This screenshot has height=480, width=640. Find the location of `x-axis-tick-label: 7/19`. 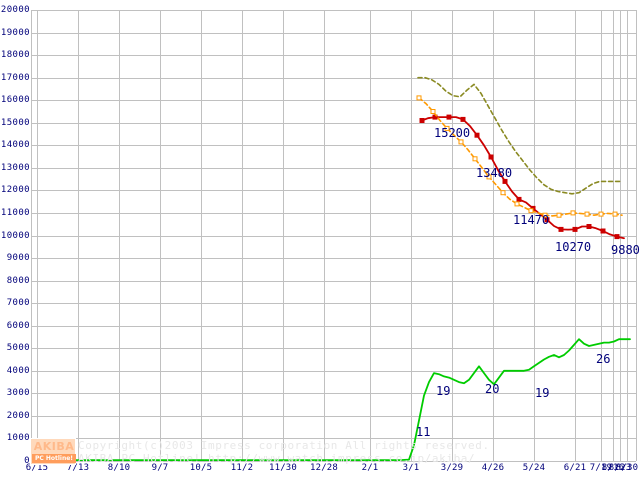

x-axis-tick-label: 7/19 is located at coordinates (601, 468).